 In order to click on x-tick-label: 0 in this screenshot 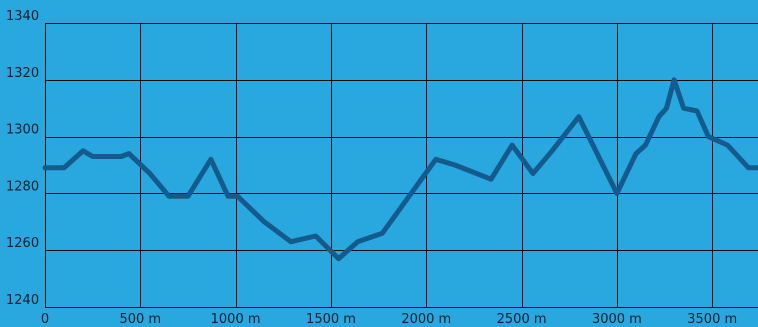, I will do `click(45, 319)`.